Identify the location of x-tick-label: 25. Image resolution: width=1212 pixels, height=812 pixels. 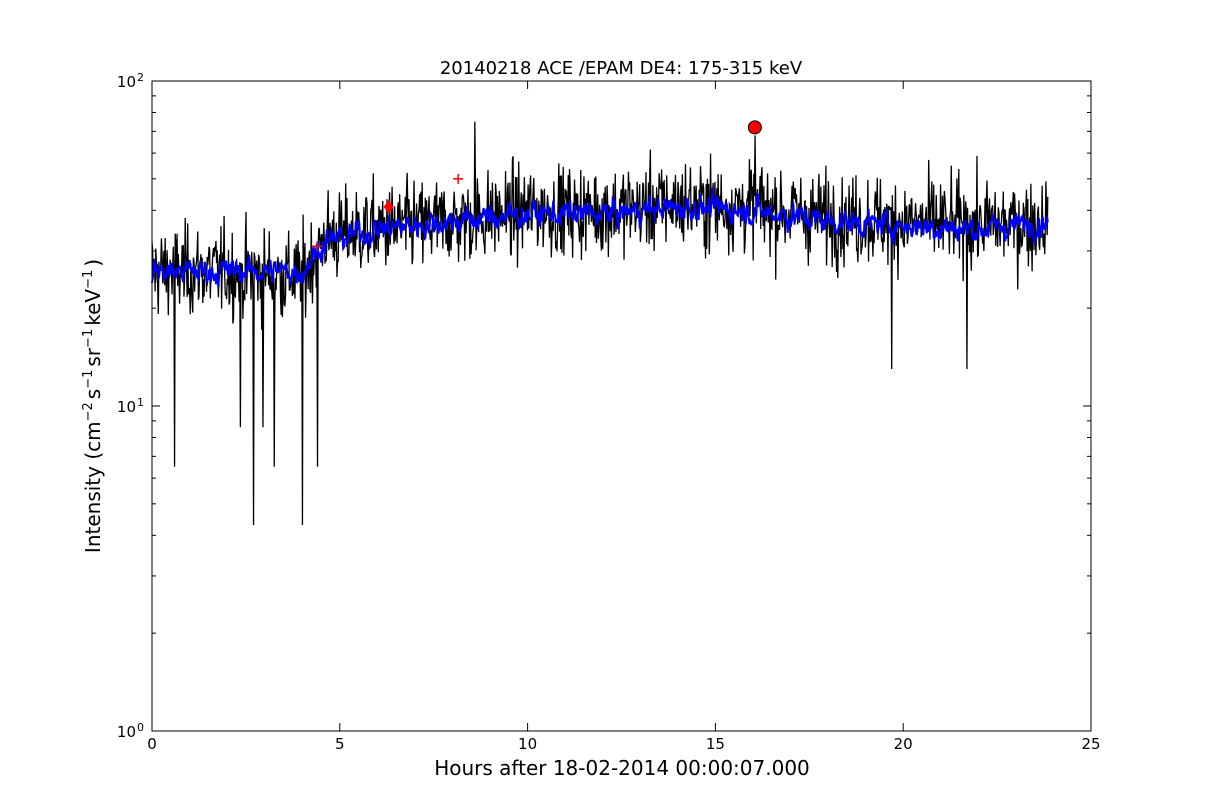
(1090, 744).